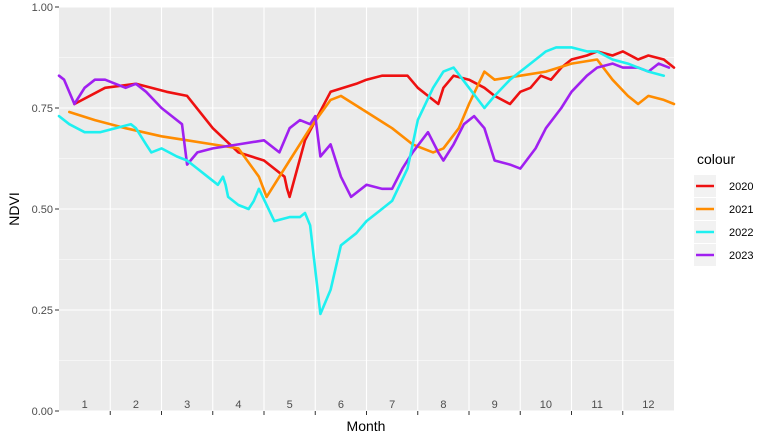 Image resolution: width=773 pixels, height=442 pixels. I want to click on x-tick-label-10: 10, so click(546, 405).